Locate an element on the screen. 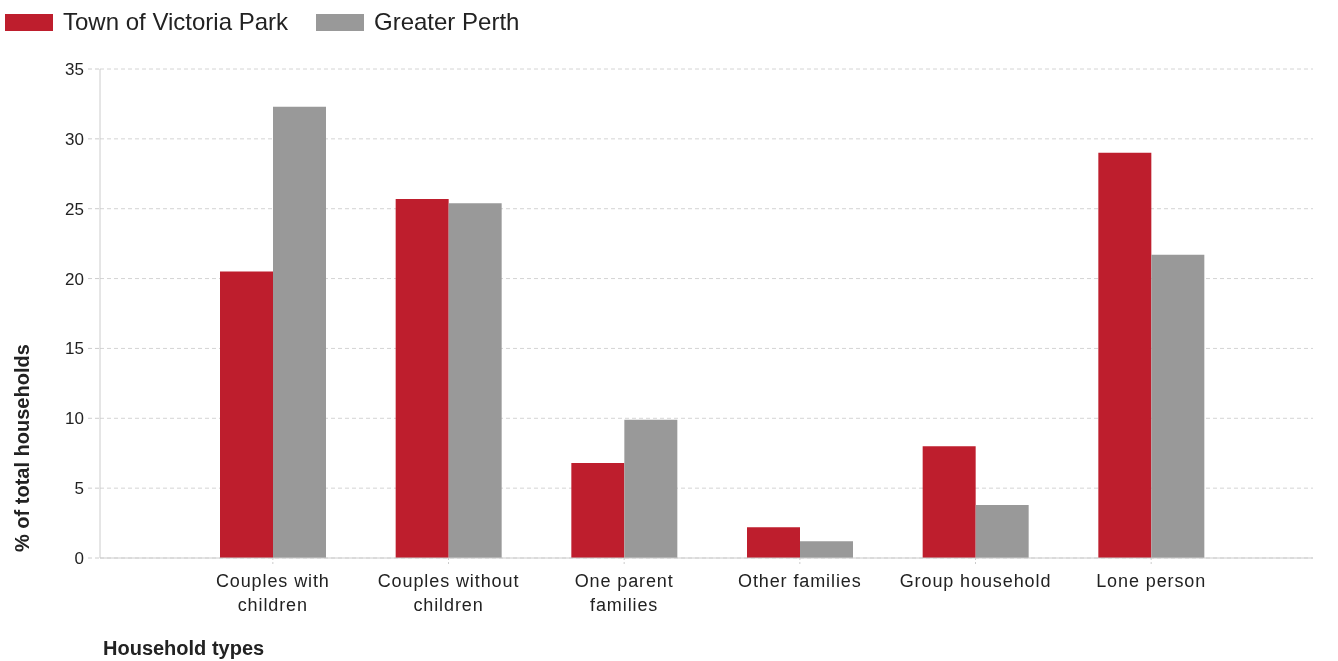 Image resolution: width=1338 pixels, height=661 pixels. x-tick-label: Group household is located at coordinates (975, 581).